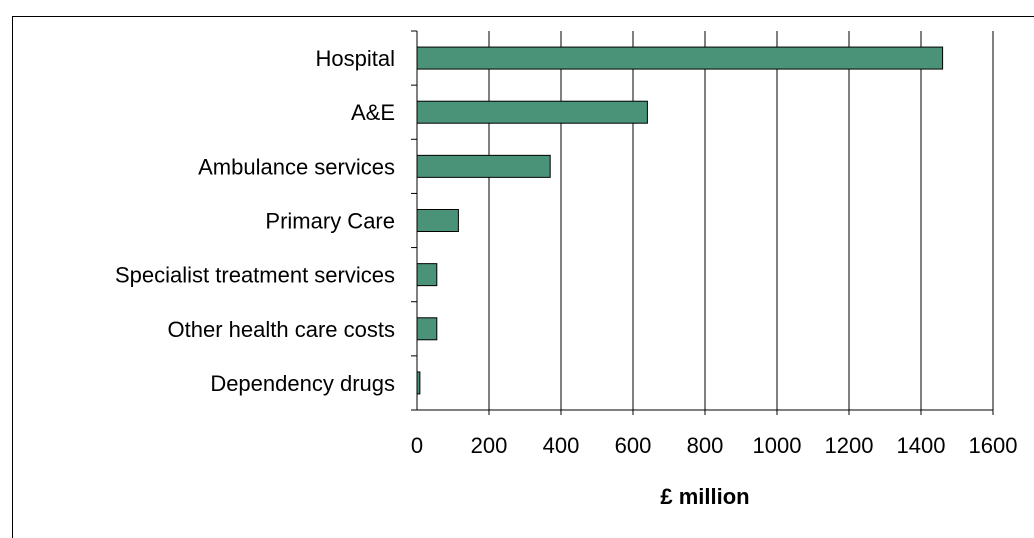 This screenshot has height=538, width=1034. What do you see at coordinates (296, 166) in the screenshot?
I see `category-label: Ambulance services` at bounding box center [296, 166].